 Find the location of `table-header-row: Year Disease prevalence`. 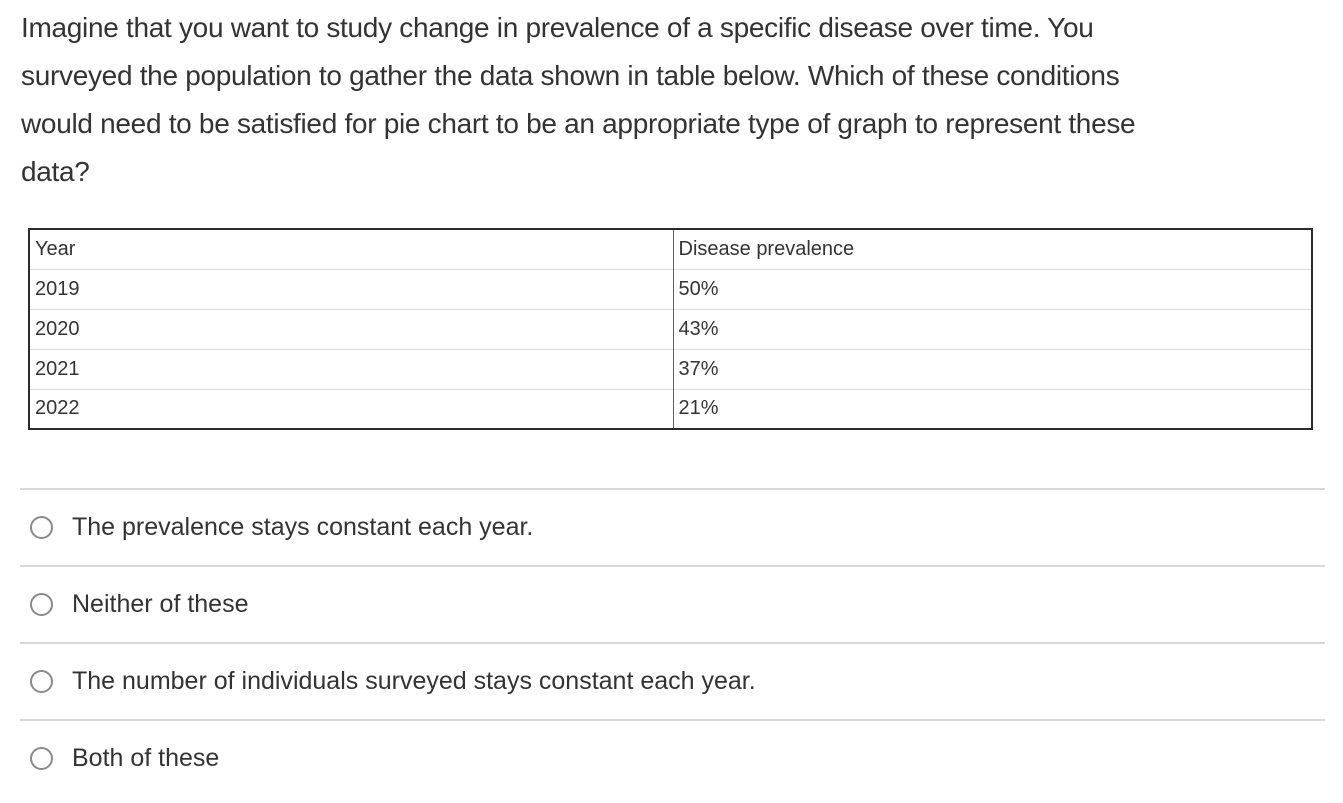

table-header-row: Year Disease prevalence is located at coordinates (670, 249).